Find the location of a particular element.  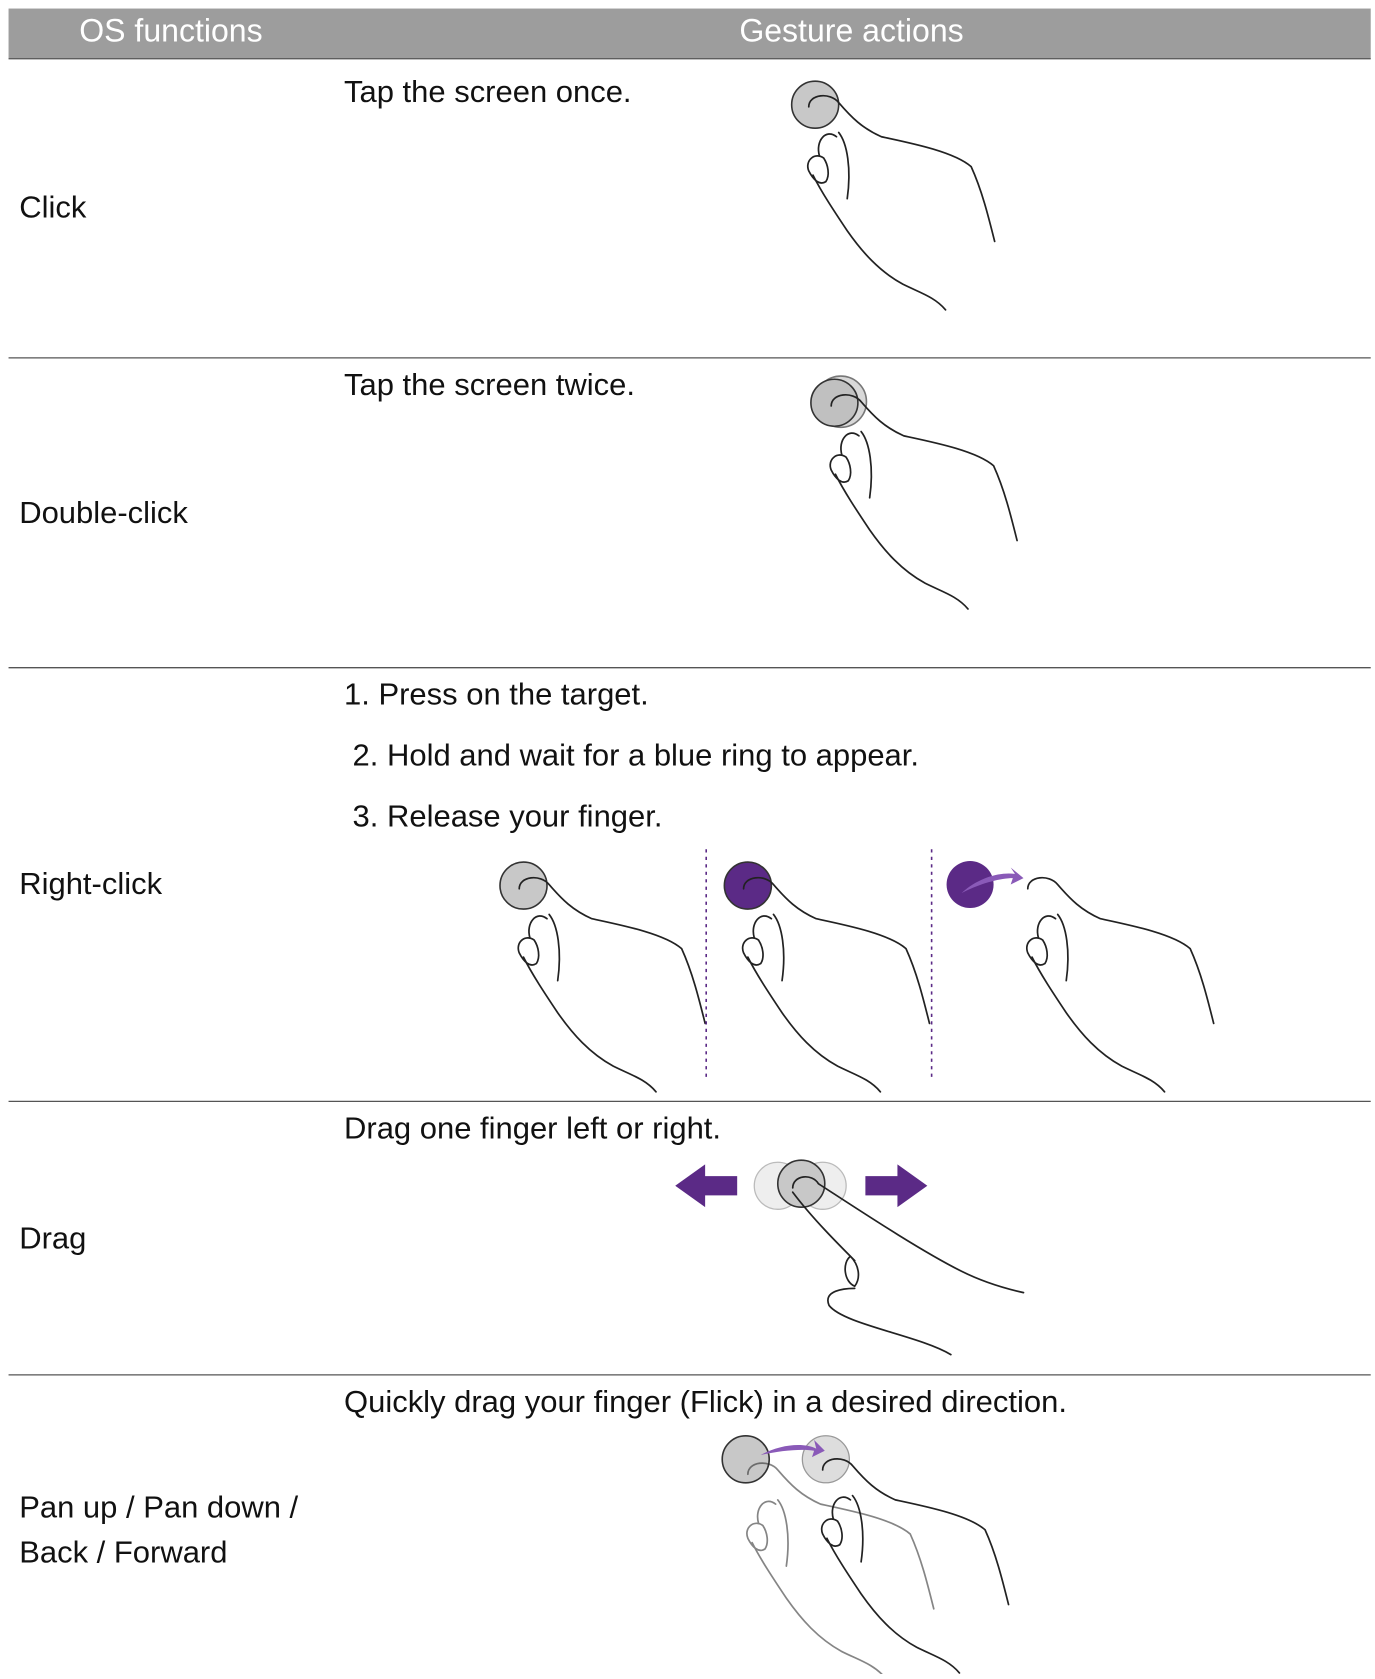

function-name: Back / Forward is located at coordinates (123, 1552).